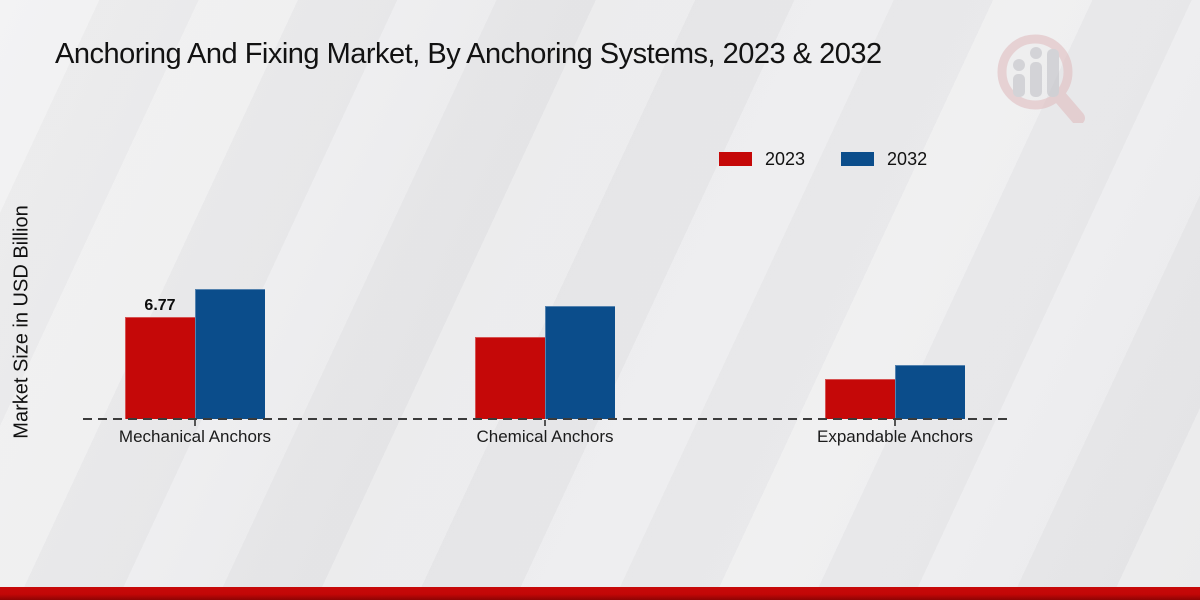 This screenshot has height=600, width=1200. Describe the element at coordinates (1041, 78) in the screenshot. I see `brand-watermark-magnifier-icon` at that location.